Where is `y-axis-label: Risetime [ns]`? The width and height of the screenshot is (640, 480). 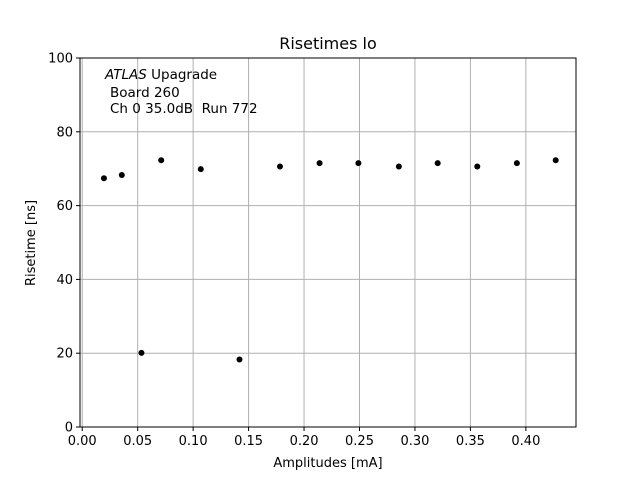
y-axis-label: Risetime [ns] is located at coordinates (31, 243).